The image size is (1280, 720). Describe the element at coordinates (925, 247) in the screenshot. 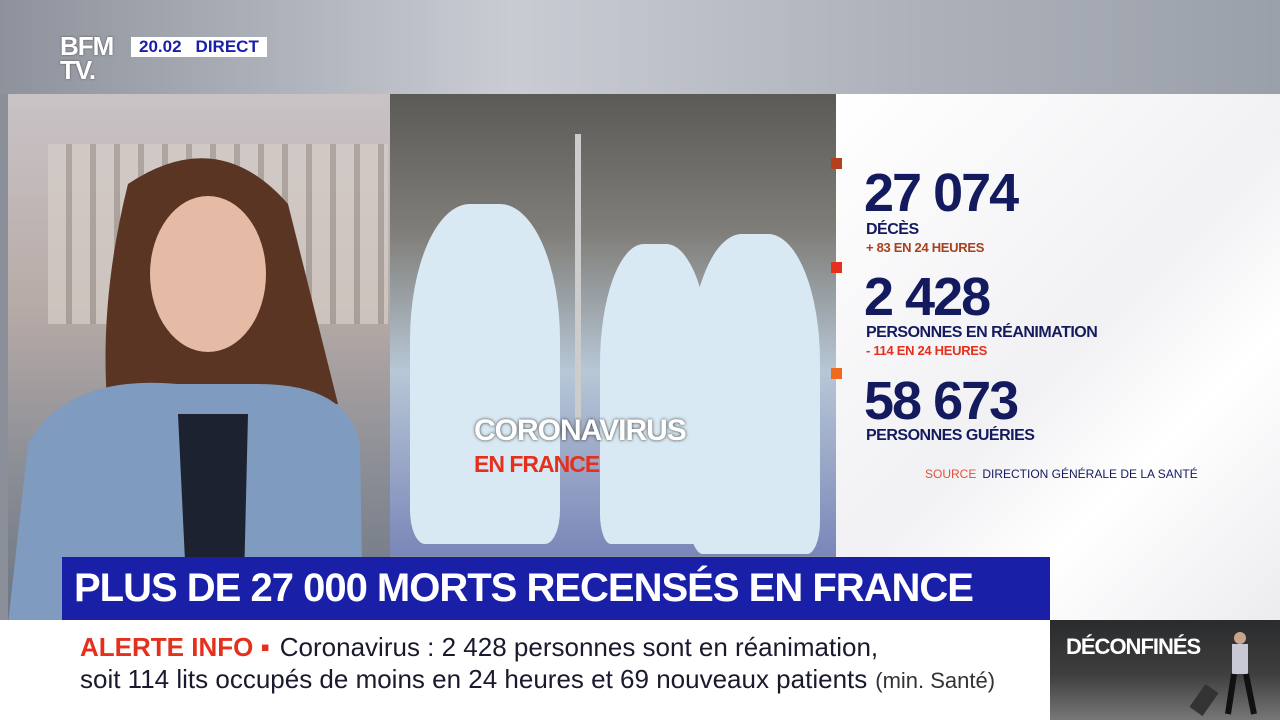

I see `deaths-change: + 83 EN 24 HEURES` at that location.